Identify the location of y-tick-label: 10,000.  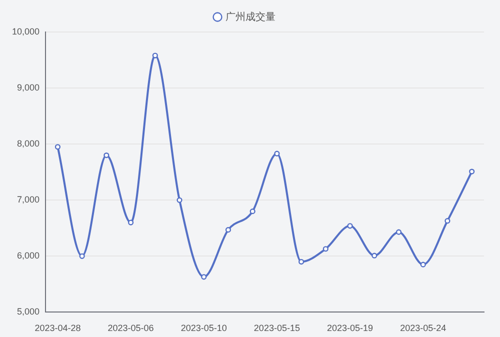
(26, 31).